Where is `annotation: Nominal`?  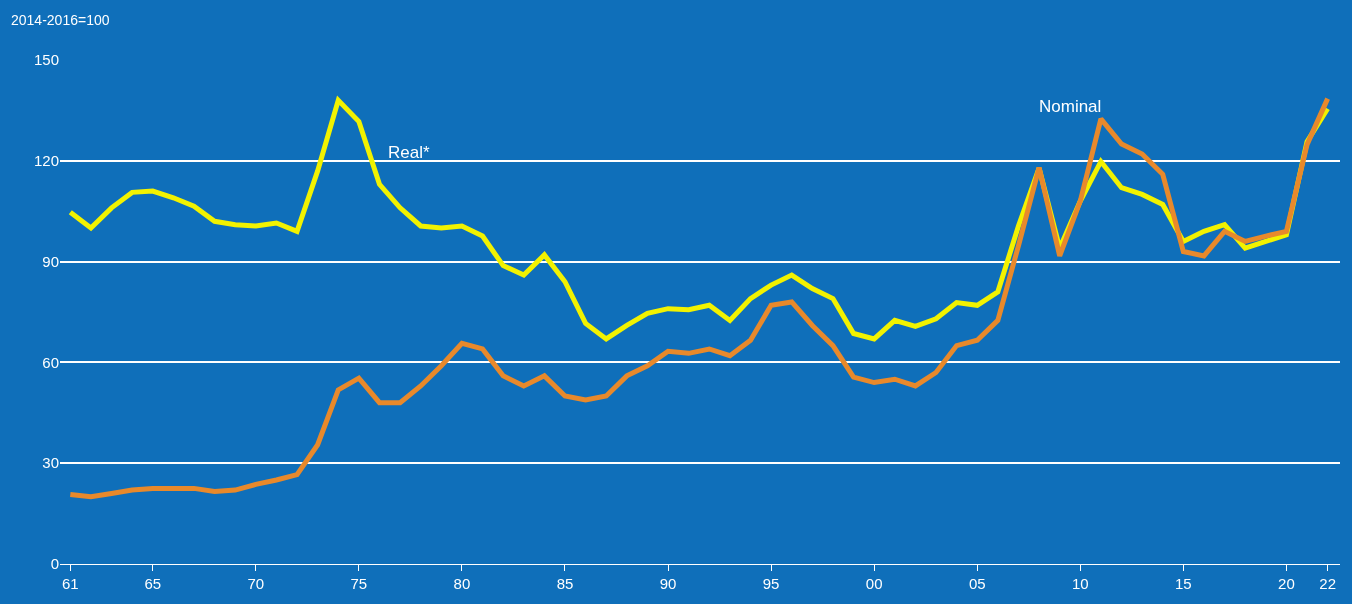
annotation: Nominal is located at coordinates (1070, 106).